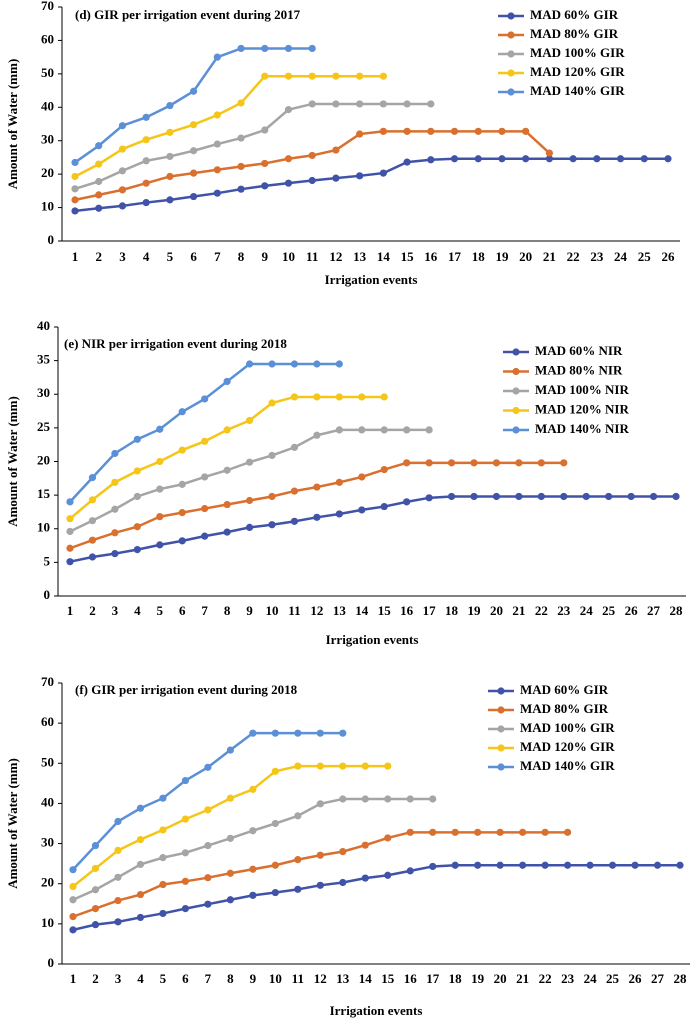 This screenshot has width=693, height=1024. I want to click on x-axis-label: Irrigation events, so click(376, 1010).